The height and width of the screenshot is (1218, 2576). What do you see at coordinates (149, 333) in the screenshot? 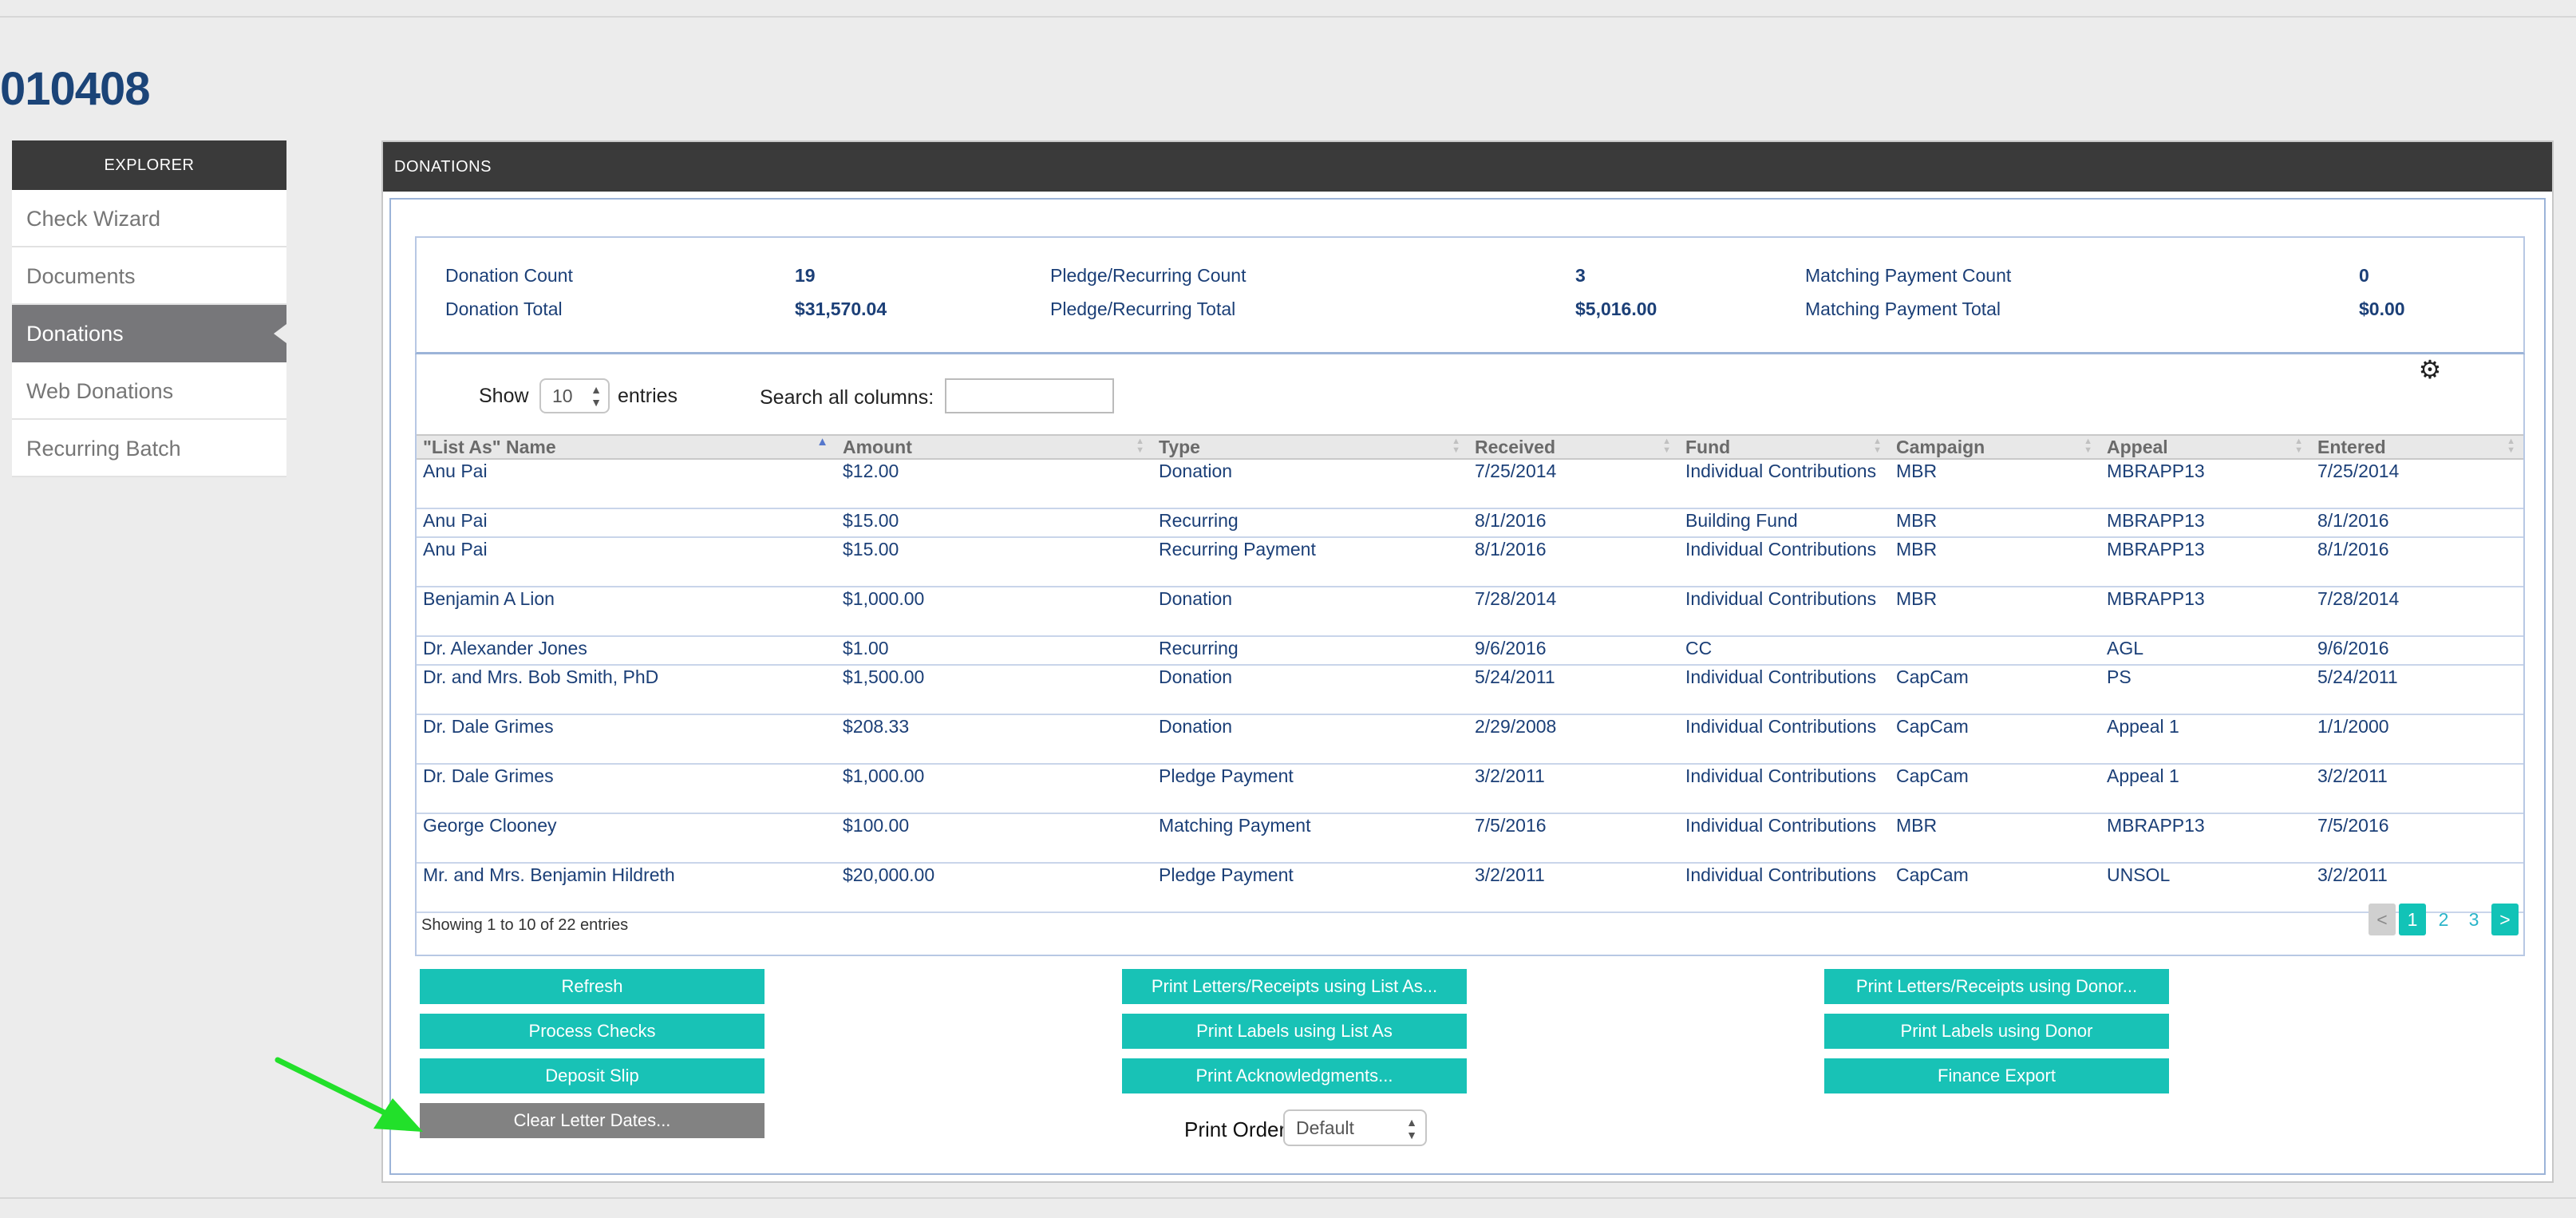
I see `sidebar-item-donations: Donations` at bounding box center [149, 333].